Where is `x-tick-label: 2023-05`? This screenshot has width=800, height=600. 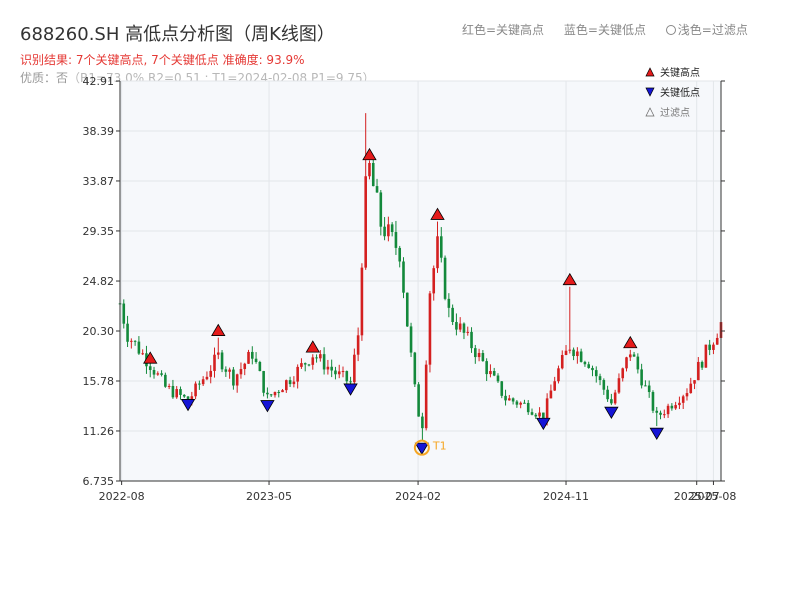
x-tick-label: 2023-05 is located at coordinates (269, 496).